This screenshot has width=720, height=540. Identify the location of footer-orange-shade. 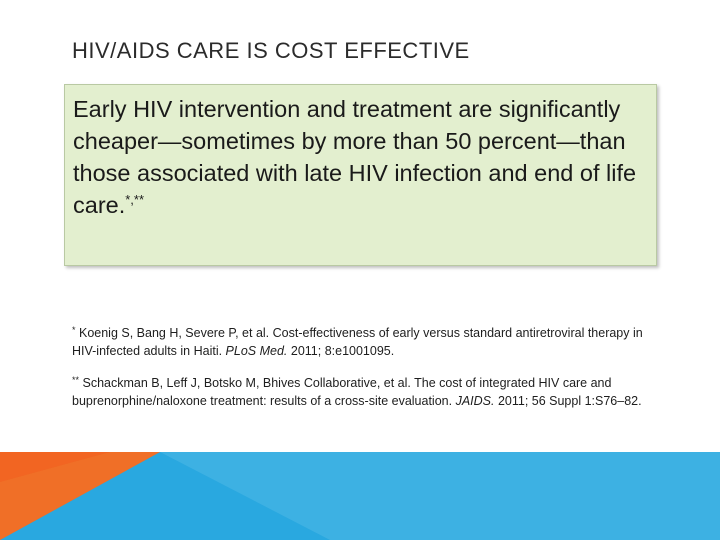
(80, 496).